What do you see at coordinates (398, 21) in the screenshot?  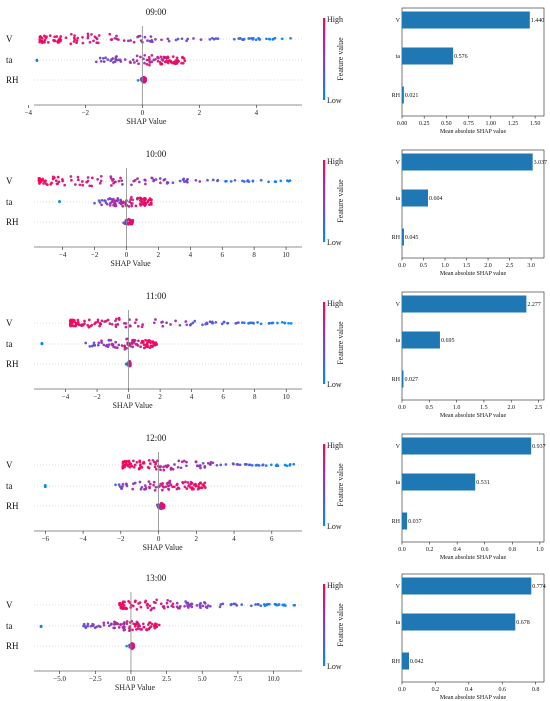 I see `bar-category-label: V` at bounding box center [398, 21].